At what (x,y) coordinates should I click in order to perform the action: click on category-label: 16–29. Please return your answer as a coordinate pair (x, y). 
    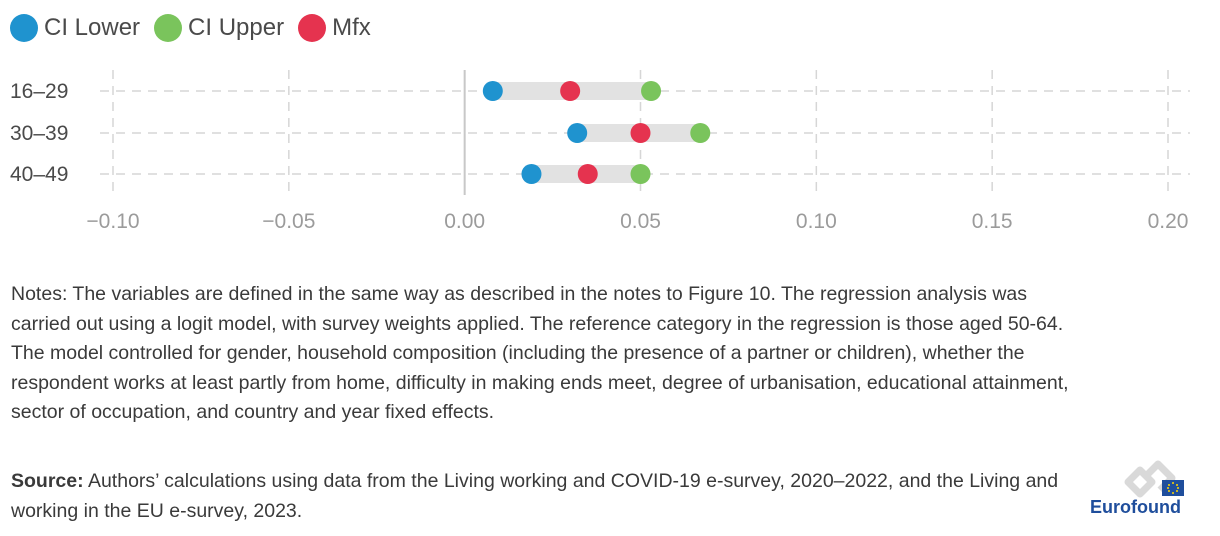
    Looking at the image, I should click on (39, 91).